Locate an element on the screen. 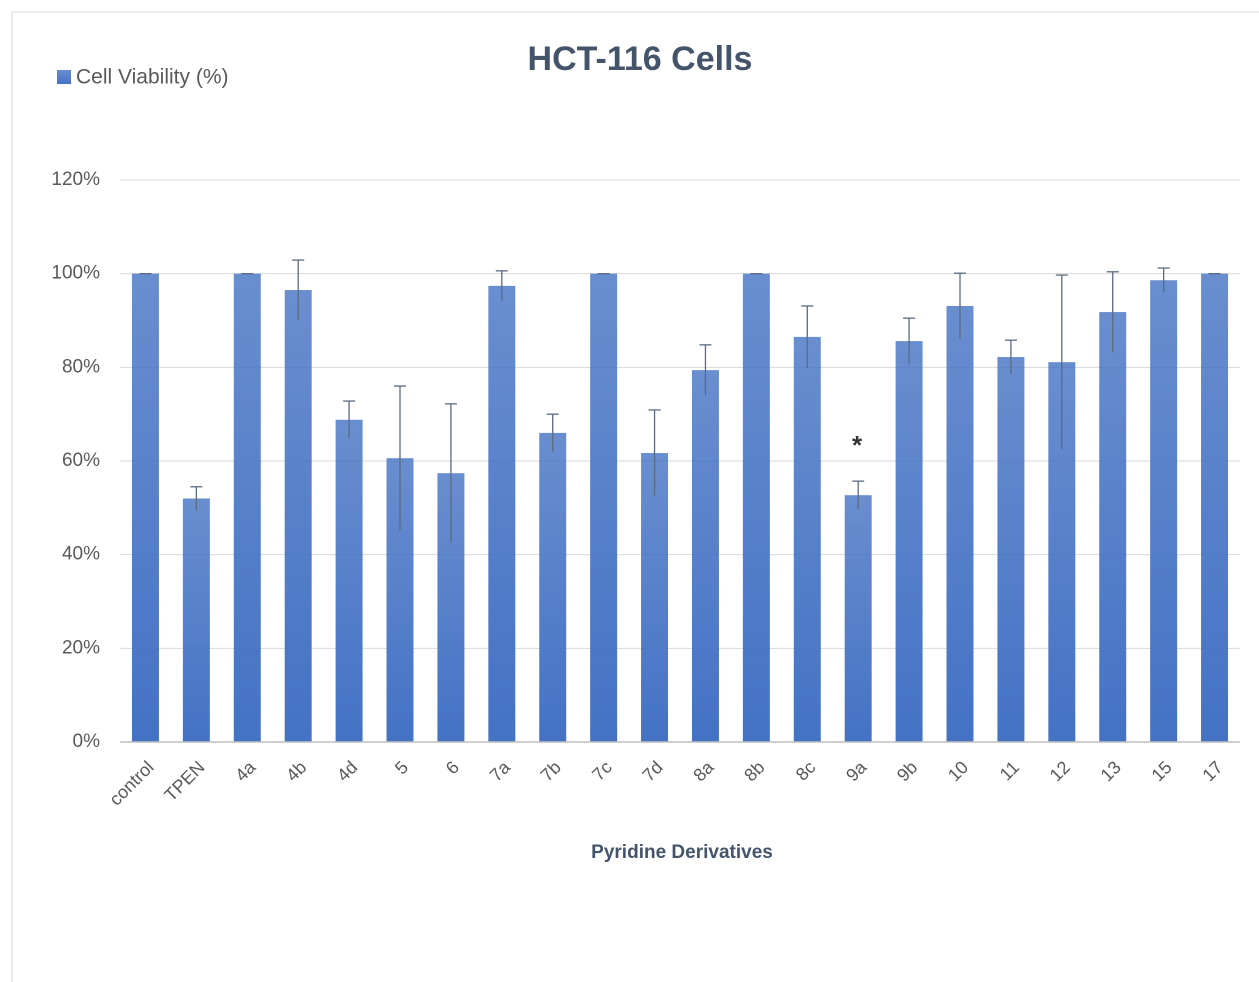  x-tick-label: 12 is located at coordinates (1060, 771).